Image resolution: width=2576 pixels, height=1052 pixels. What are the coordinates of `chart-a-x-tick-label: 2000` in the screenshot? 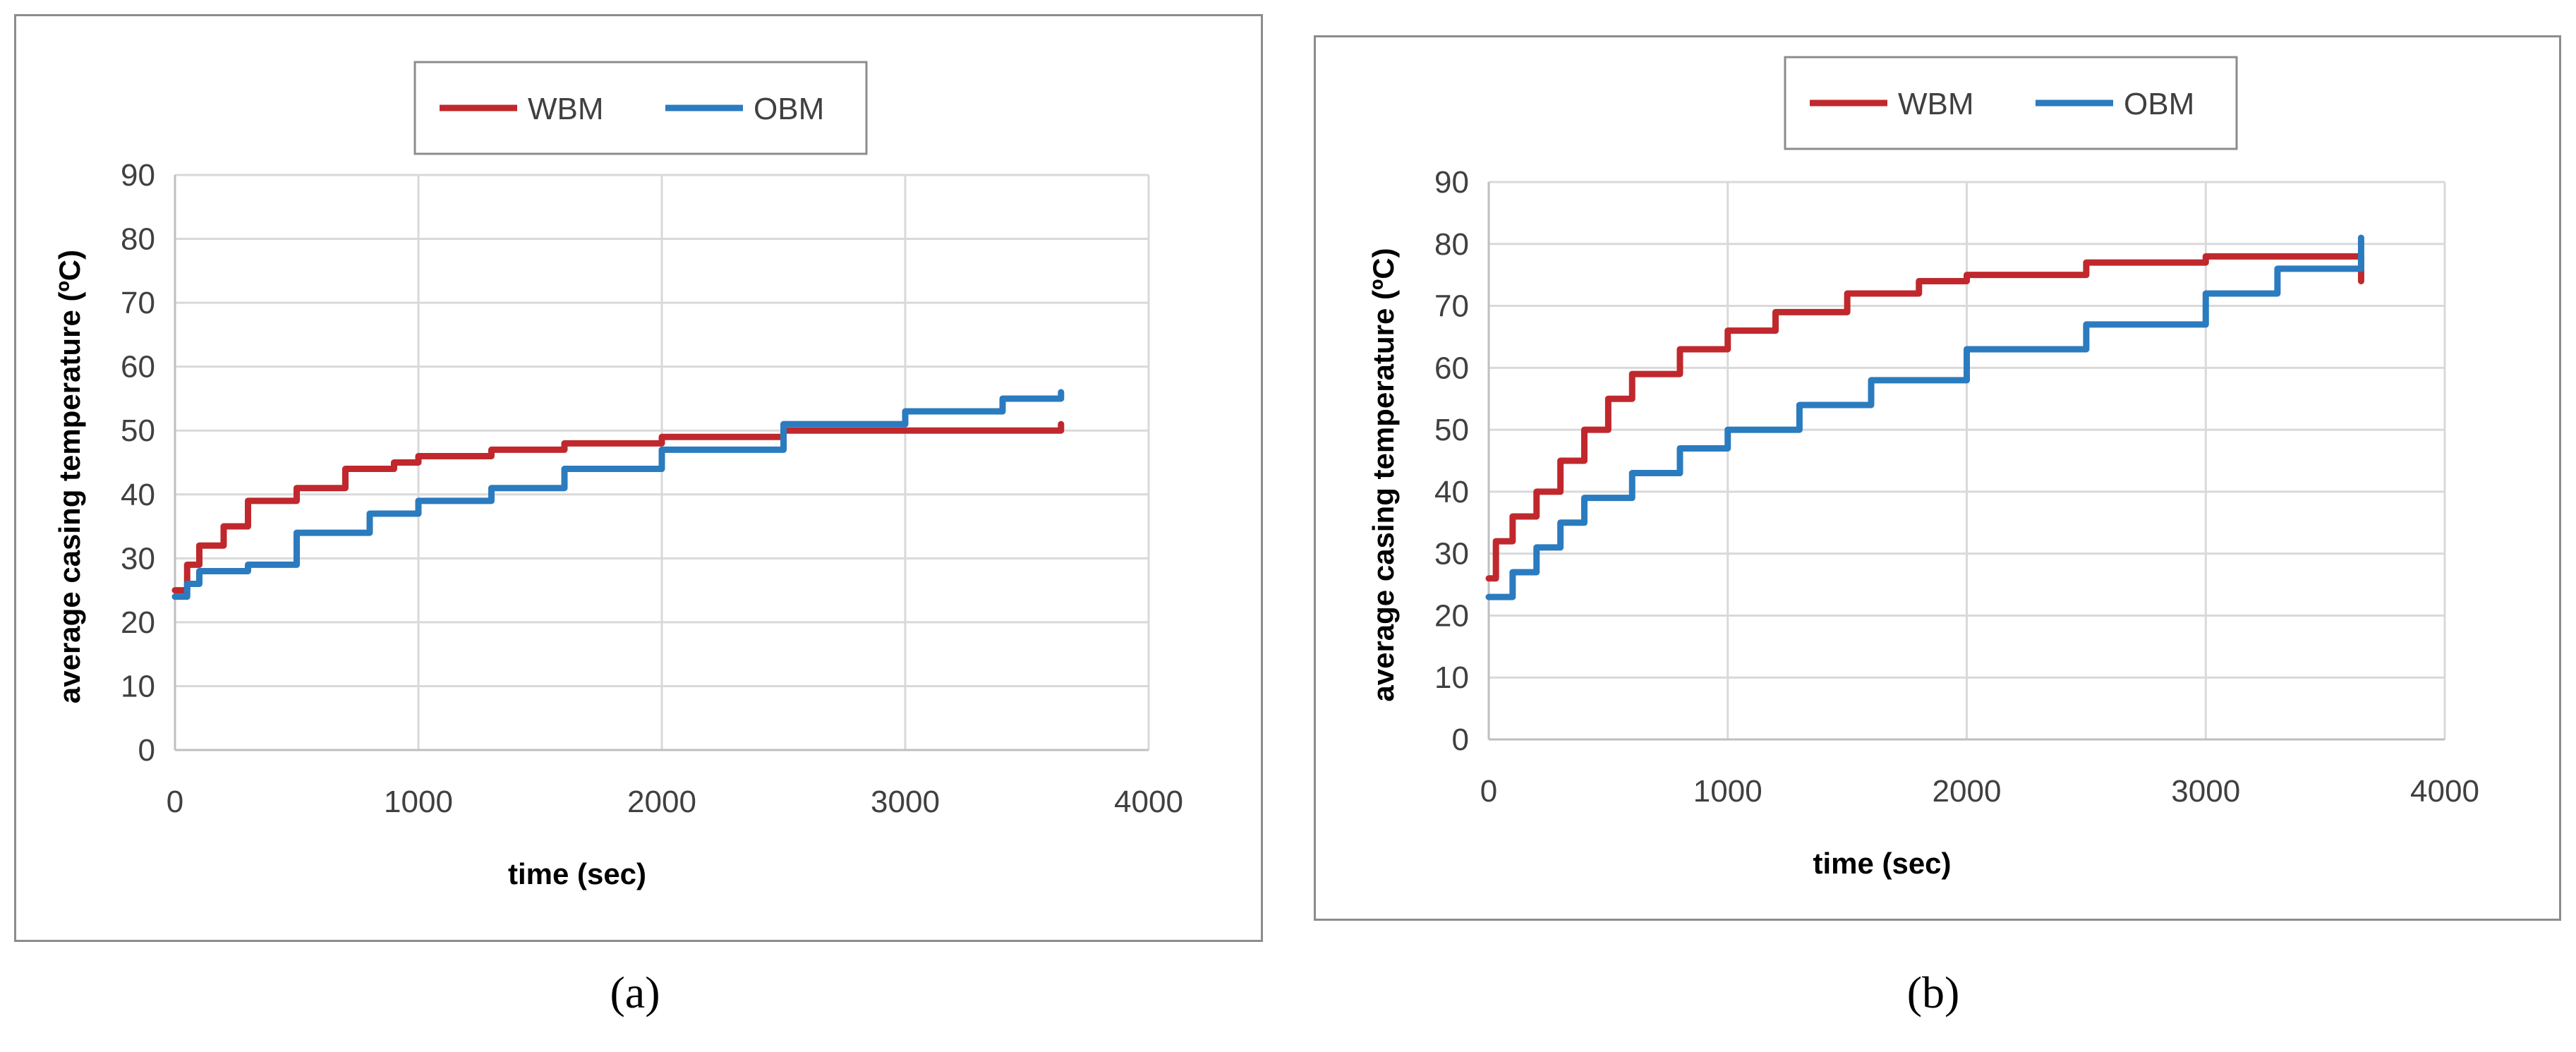 It's located at (662, 802).